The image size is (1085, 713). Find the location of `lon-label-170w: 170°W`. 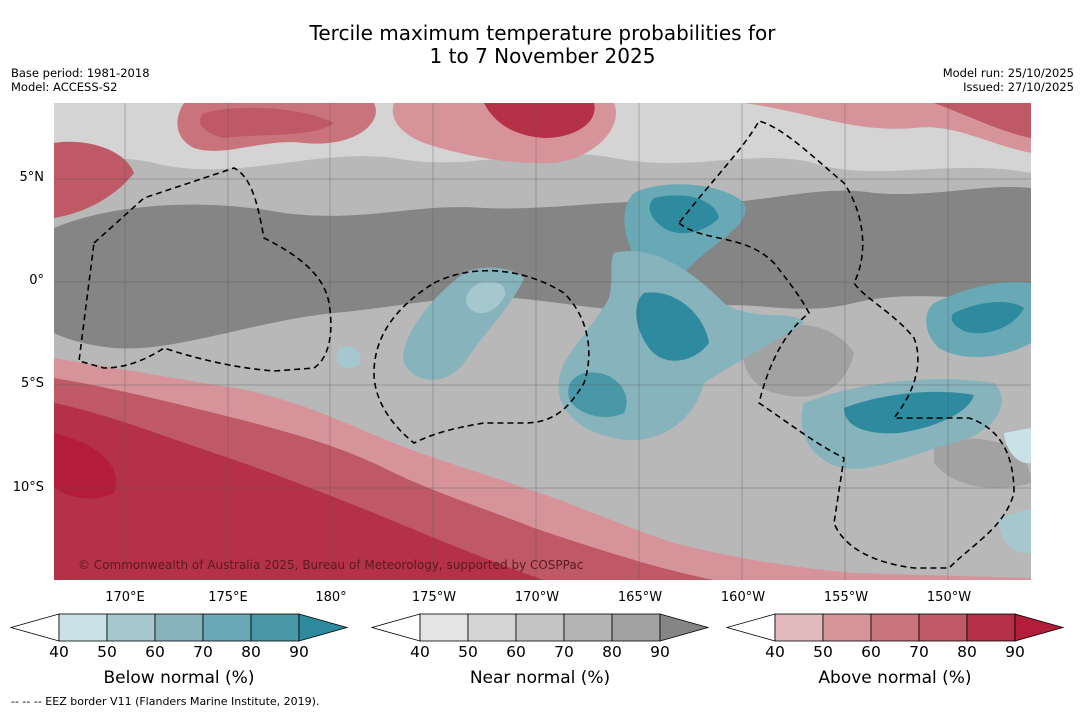

lon-label-170w: 170°W is located at coordinates (537, 597).